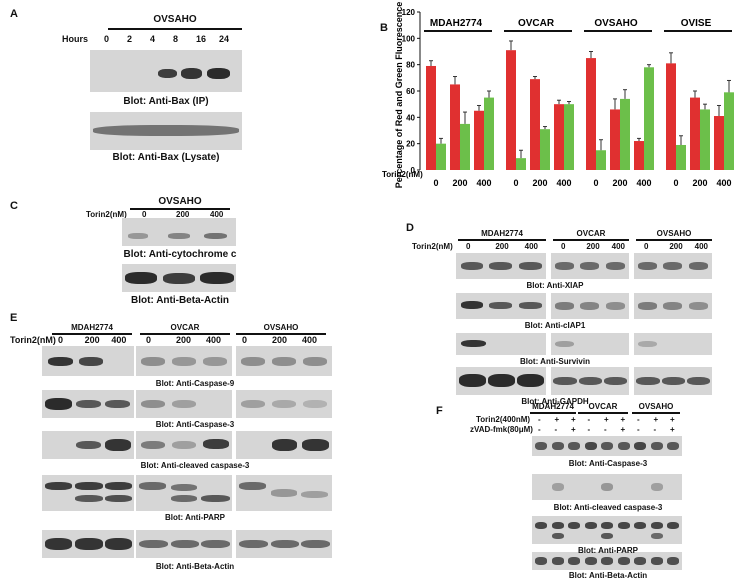 This screenshot has width=749, height=580. Describe the element at coordinates (459, 183) in the screenshot. I see `chart-dose-label: 200` at that location.